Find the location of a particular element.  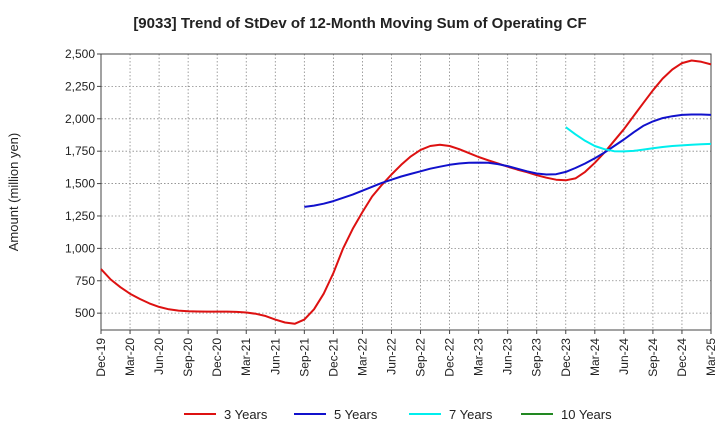

x-tick-label: Jun-24 is located at coordinates (624, 356).